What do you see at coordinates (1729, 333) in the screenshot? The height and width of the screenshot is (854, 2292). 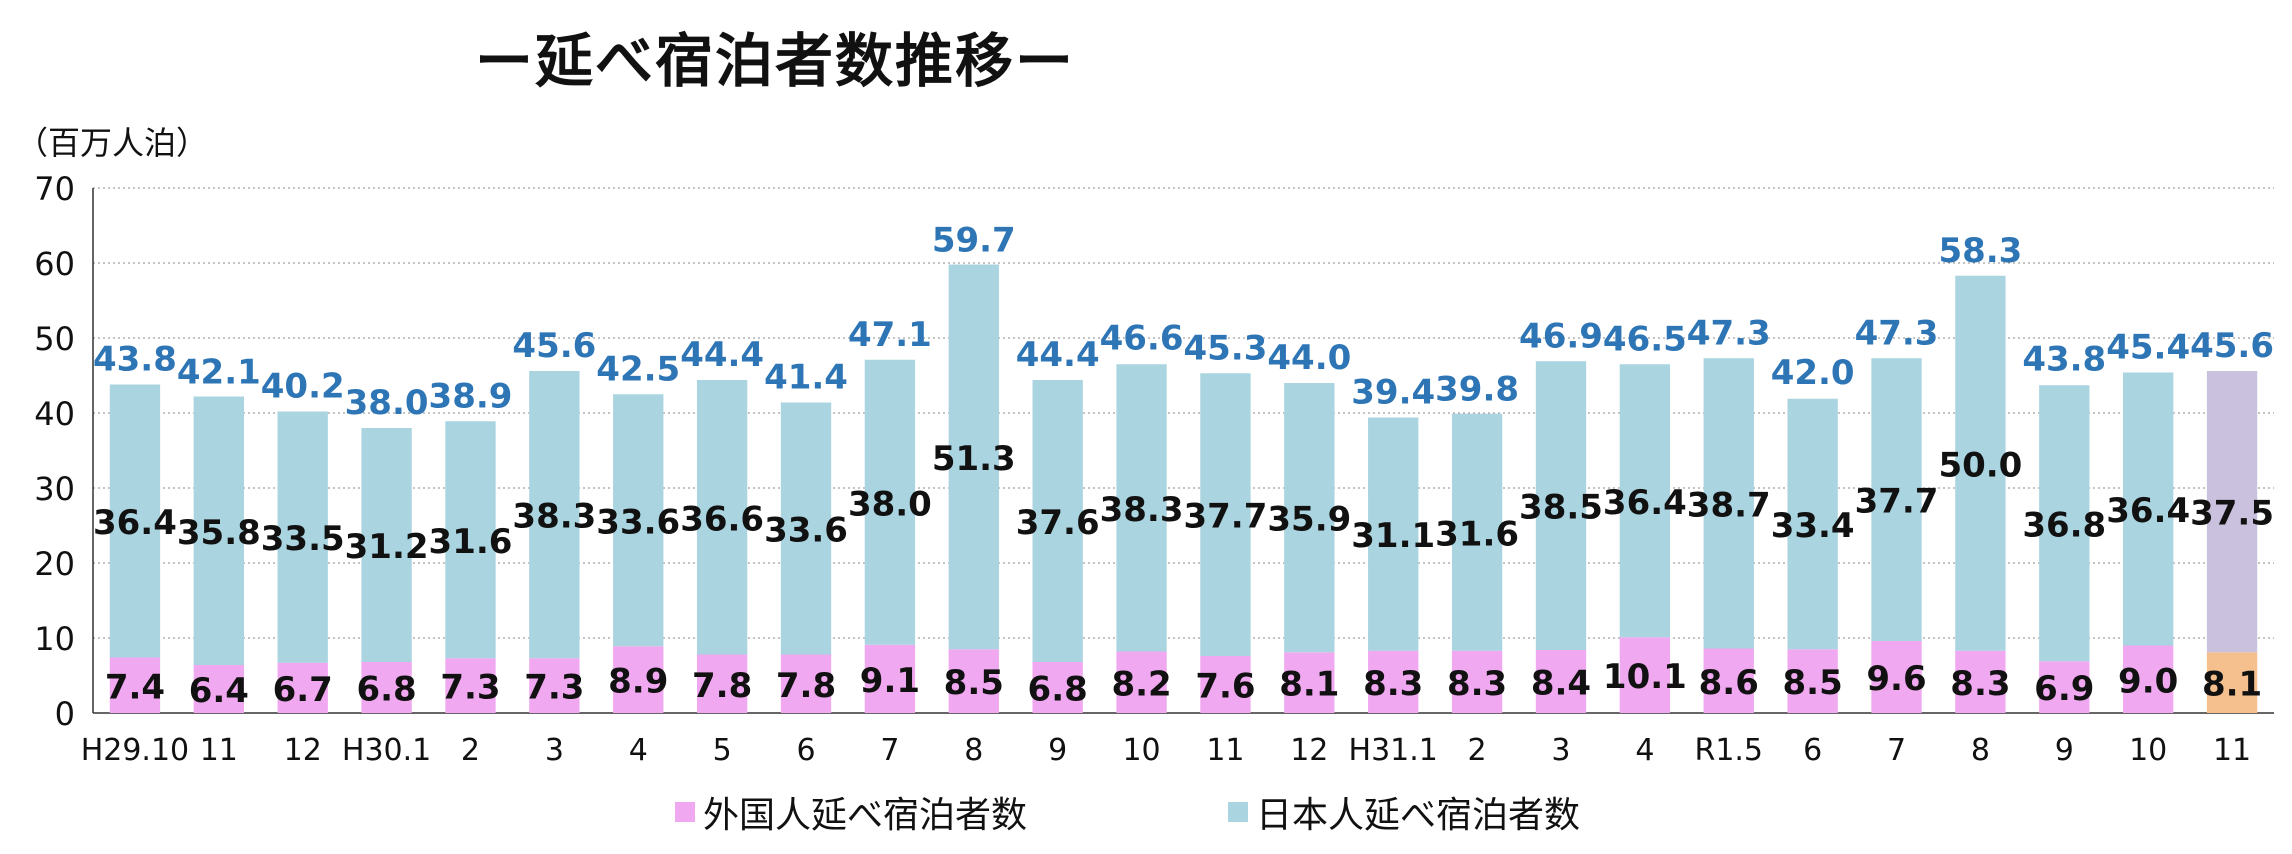 I see `data-label-total: 47.3` at bounding box center [1729, 333].